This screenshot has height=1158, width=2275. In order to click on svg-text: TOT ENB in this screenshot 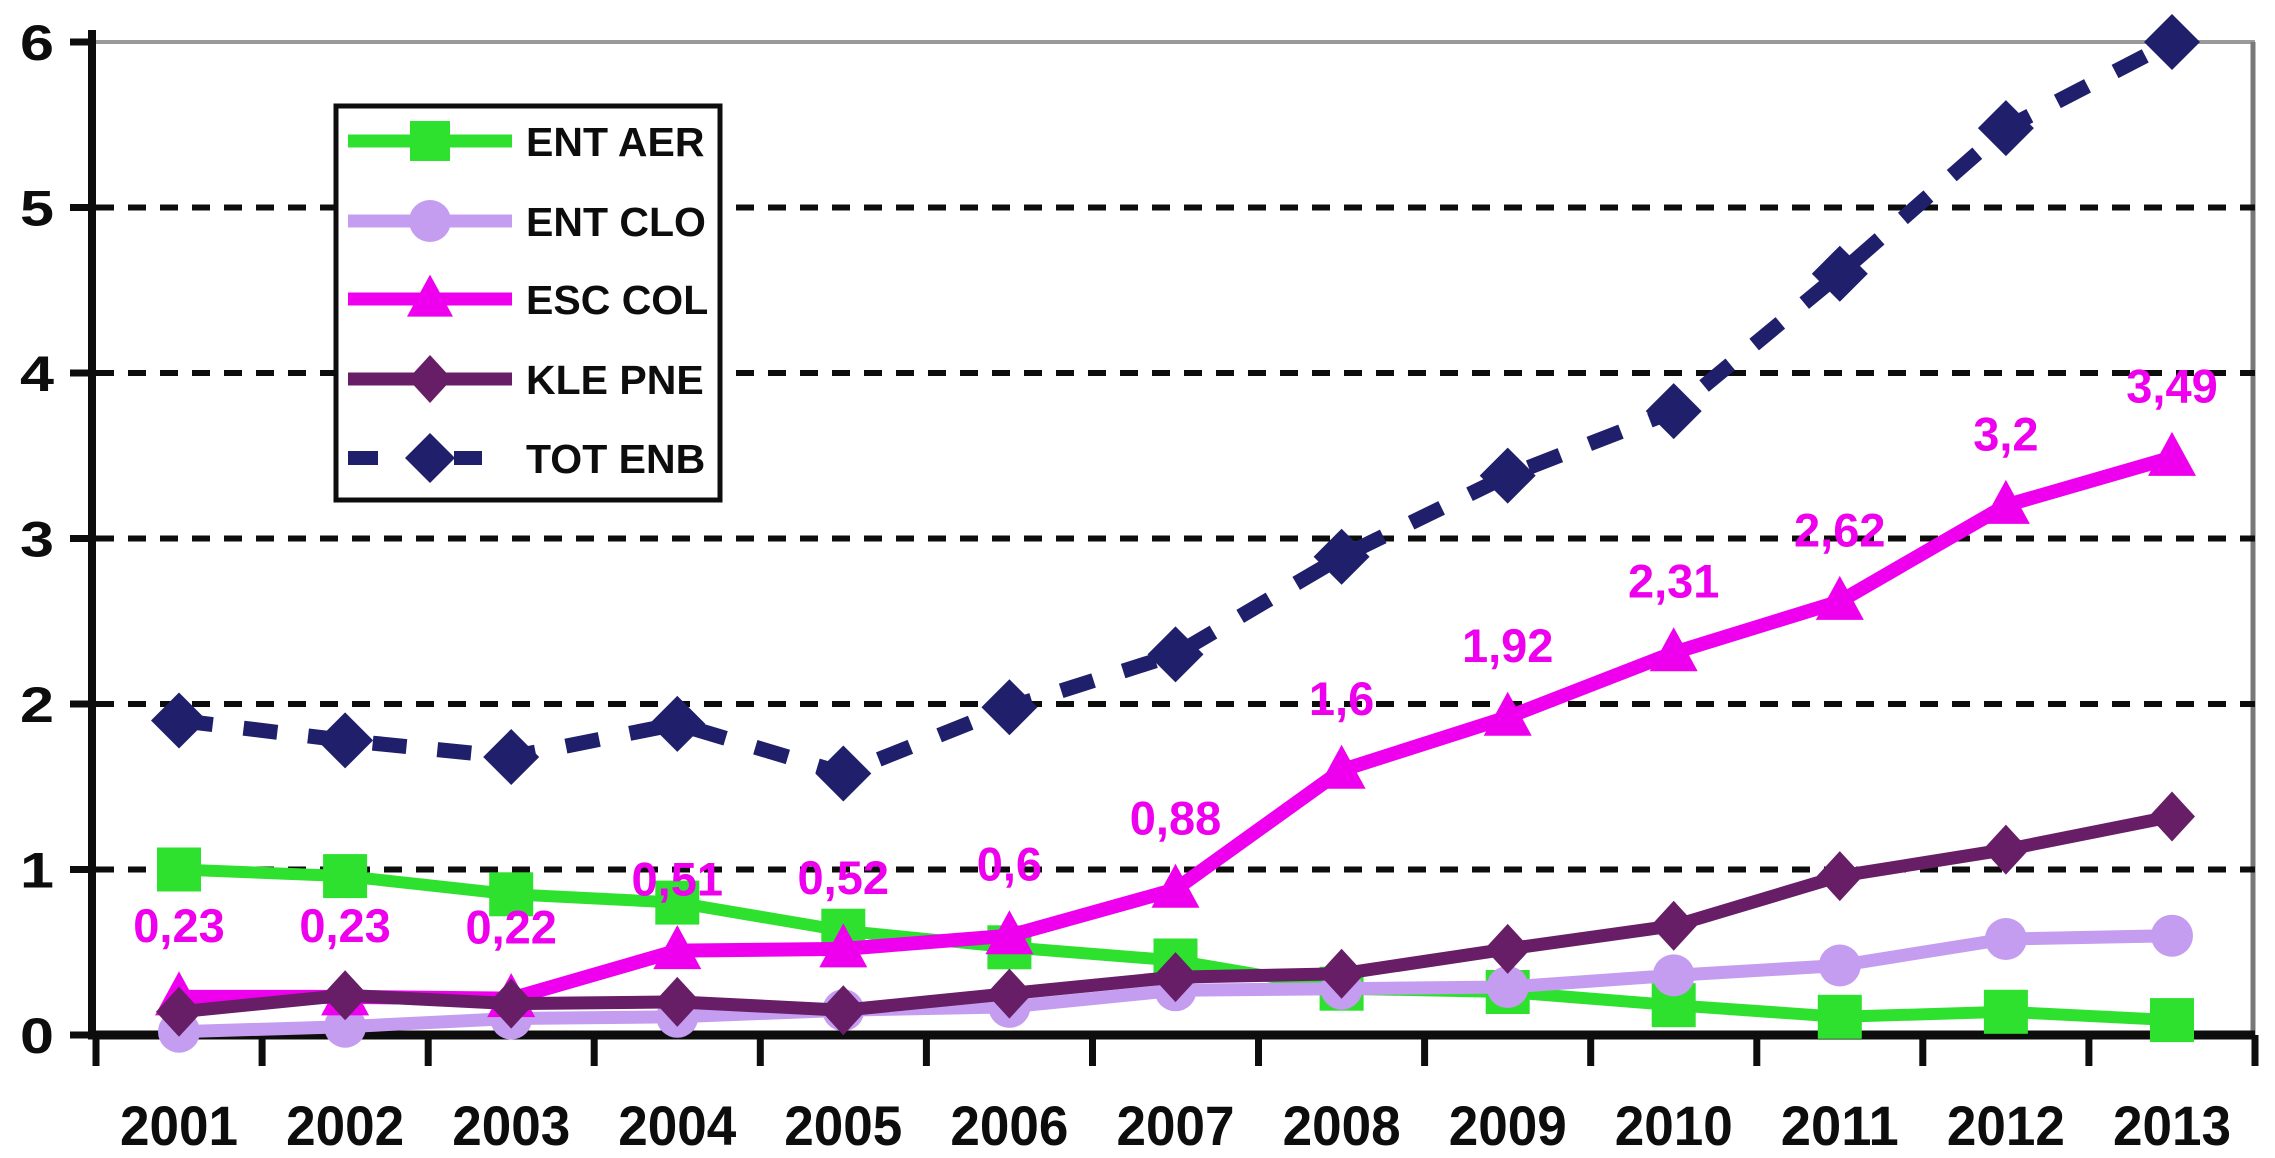, I will do `click(615, 459)`.